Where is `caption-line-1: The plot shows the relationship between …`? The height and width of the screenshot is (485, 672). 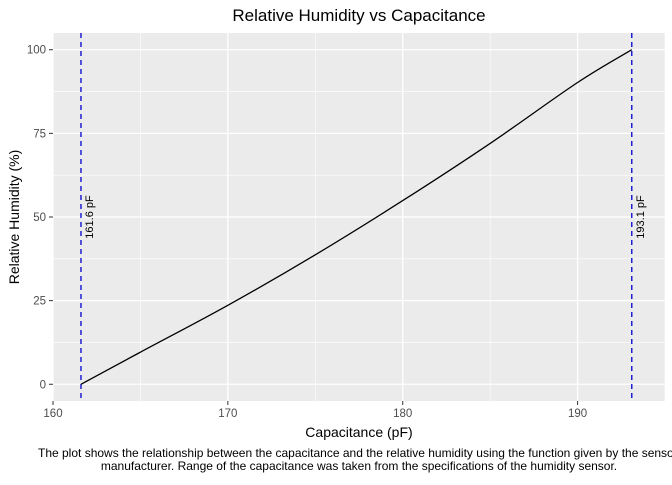
caption-line-1: The plot shows the relationship between … is located at coordinates (355, 453).